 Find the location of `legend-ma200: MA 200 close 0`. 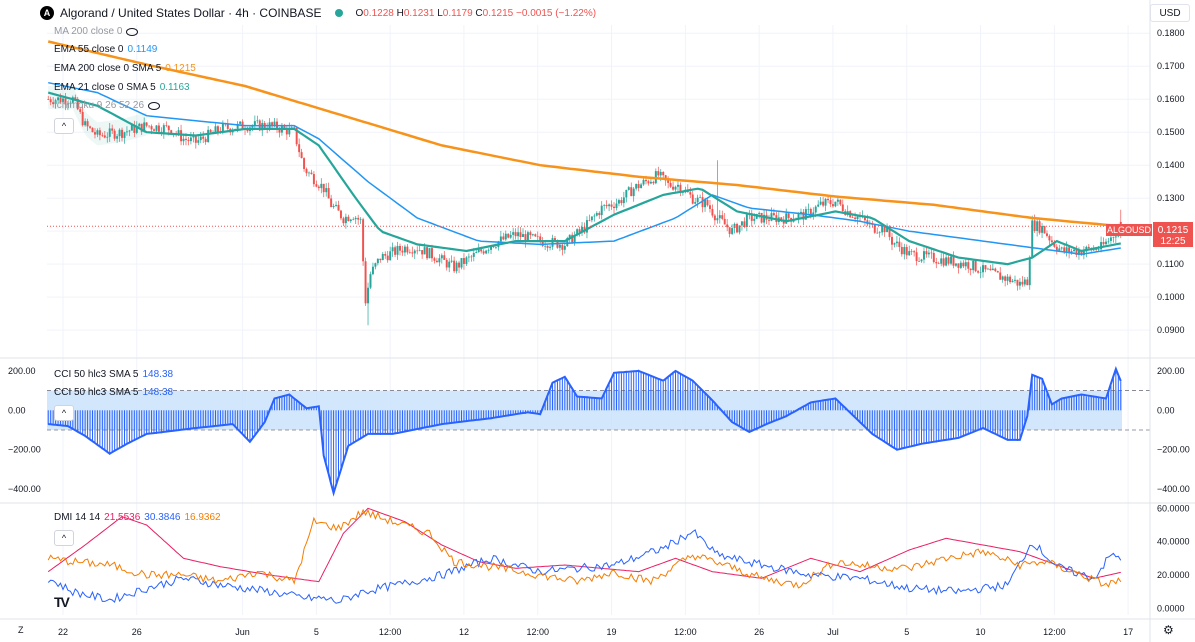

legend-ma200: MA 200 close 0 is located at coordinates (96, 31).